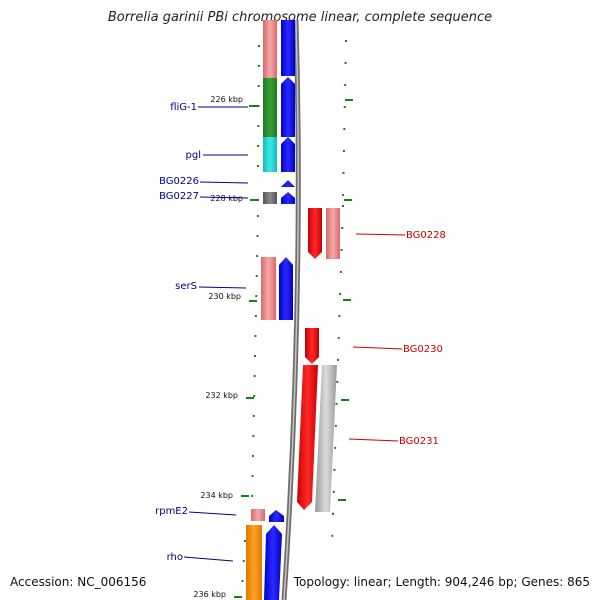  I want to click on gene-bg0228-arrow, so click(315, 233).